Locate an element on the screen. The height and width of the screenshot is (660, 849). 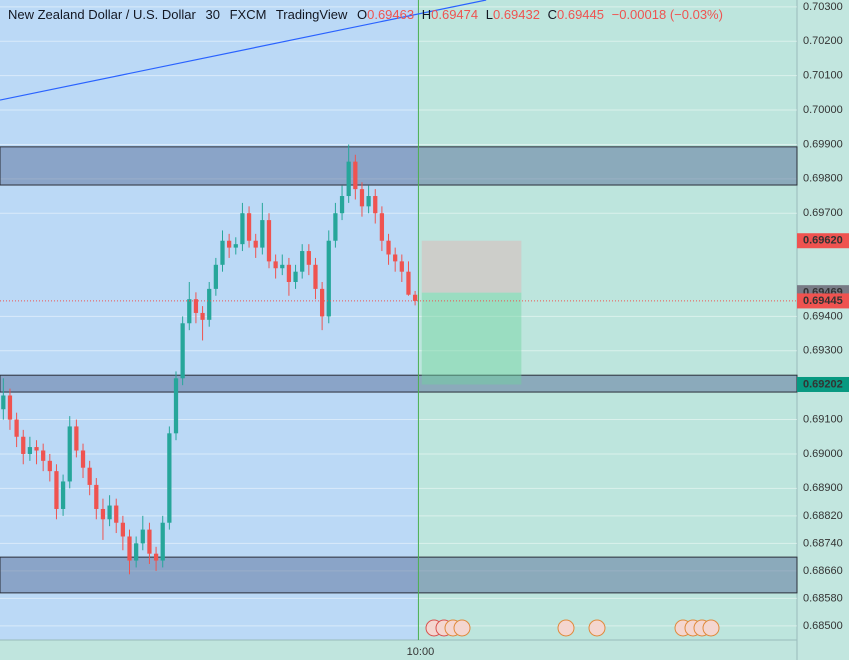
x-tick-label: 10:00 is located at coordinates (421, 652).